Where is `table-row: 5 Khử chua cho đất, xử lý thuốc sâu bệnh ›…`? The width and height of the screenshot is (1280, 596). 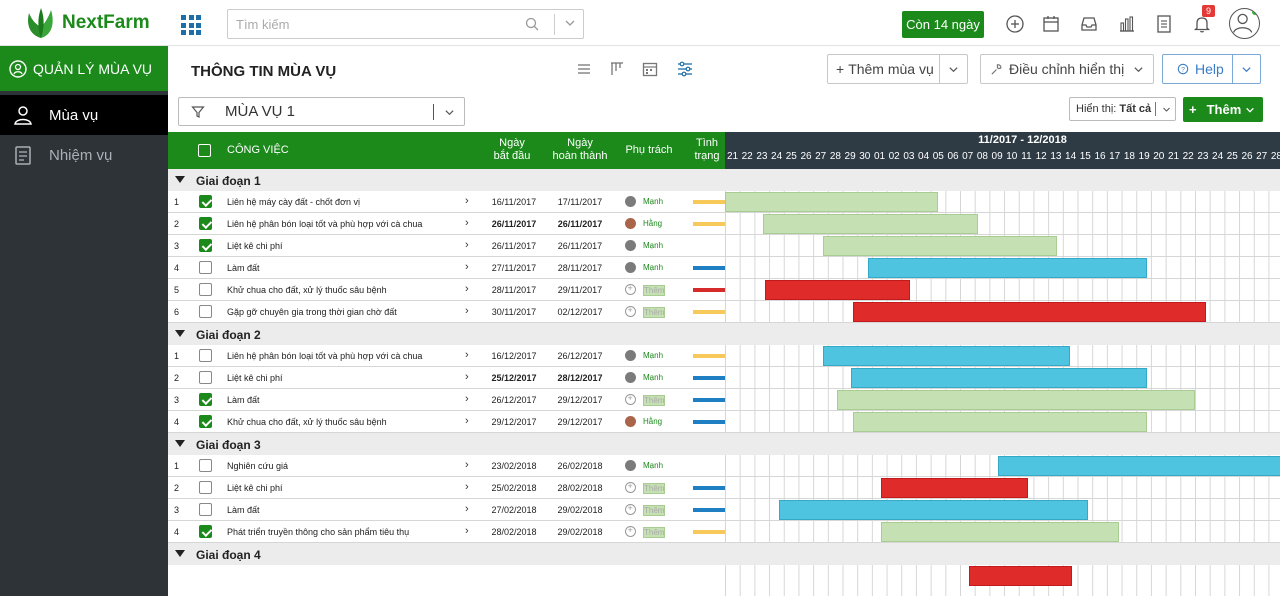
table-row: 5 Khử chua cho đất, xử lý thuốc sâu bệnh ›… is located at coordinates (446, 290).